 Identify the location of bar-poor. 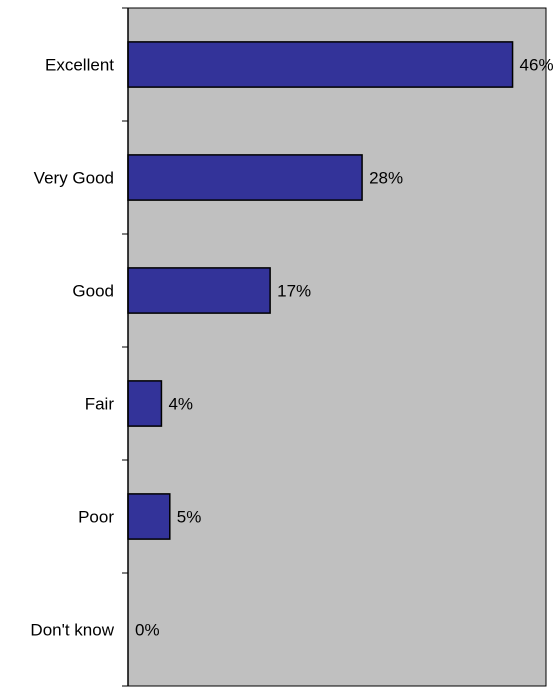
(149, 516).